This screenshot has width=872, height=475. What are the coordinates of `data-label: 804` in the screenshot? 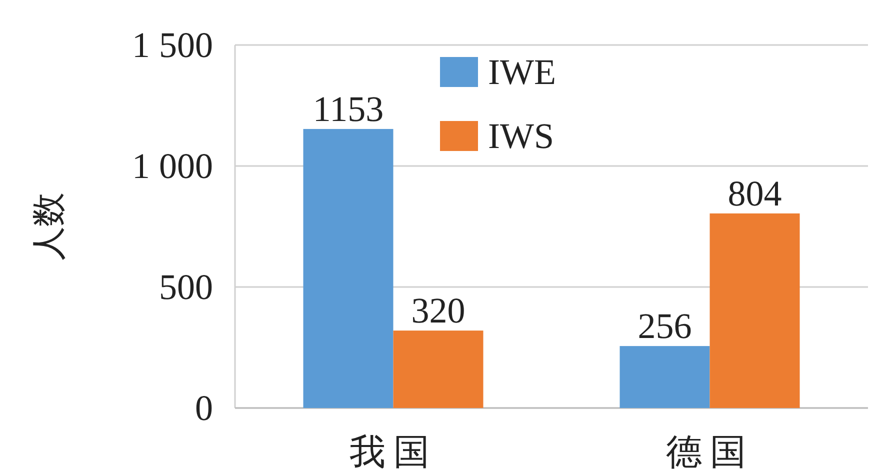 It's located at (755, 193).